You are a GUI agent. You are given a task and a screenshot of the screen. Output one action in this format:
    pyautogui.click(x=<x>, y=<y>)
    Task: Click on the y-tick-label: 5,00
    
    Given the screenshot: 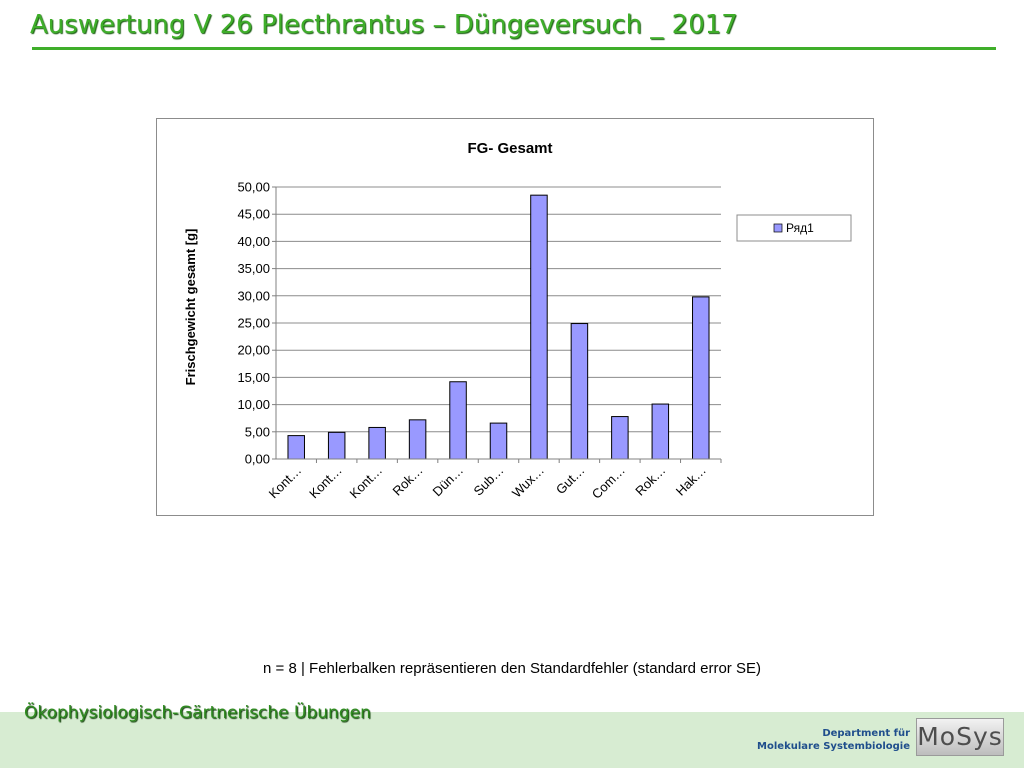 What is the action you would take?
    pyautogui.click(x=257, y=431)
    